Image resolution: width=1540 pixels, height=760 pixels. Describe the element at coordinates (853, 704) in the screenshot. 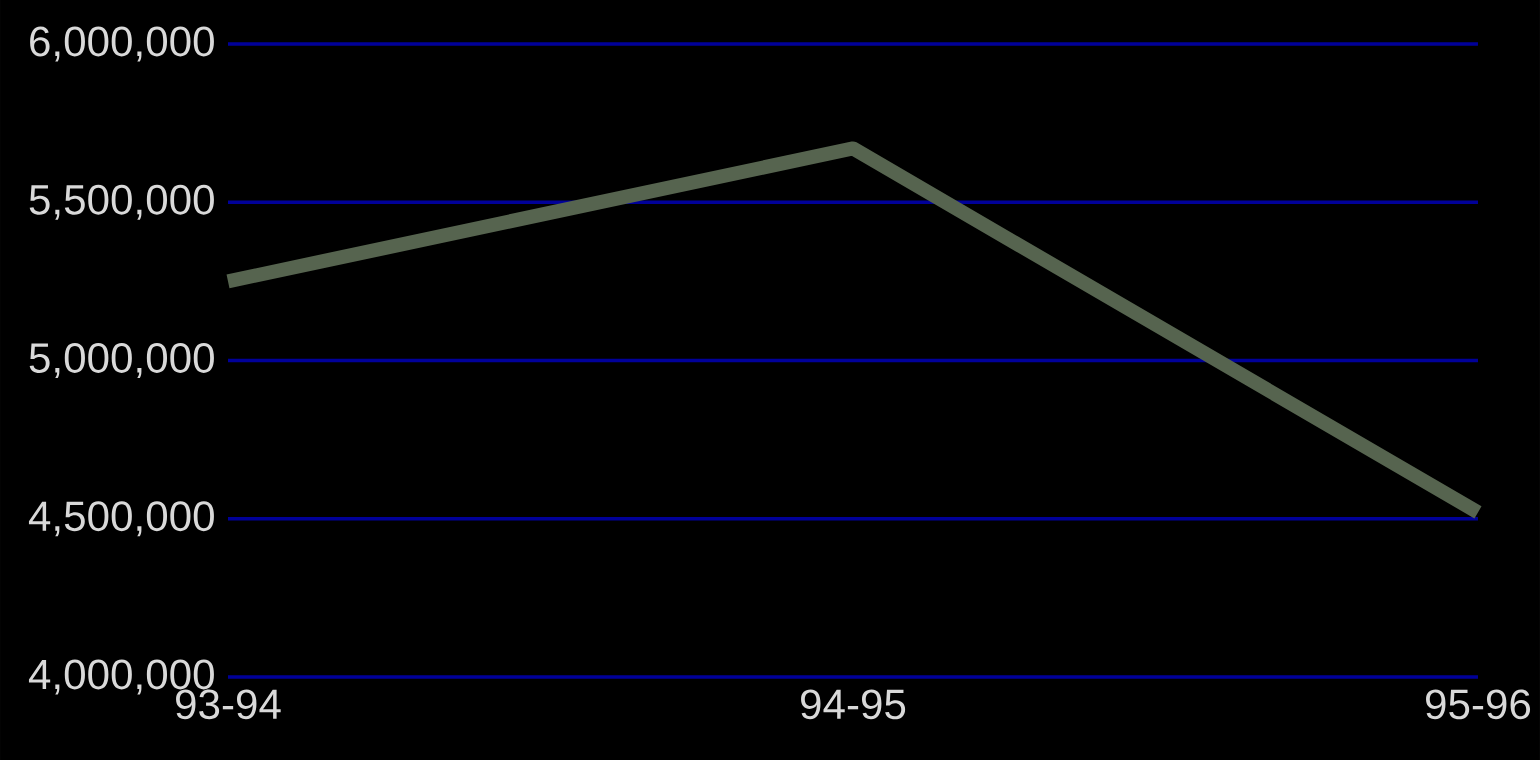

I see `x-tick-label: 94-95` at that location.